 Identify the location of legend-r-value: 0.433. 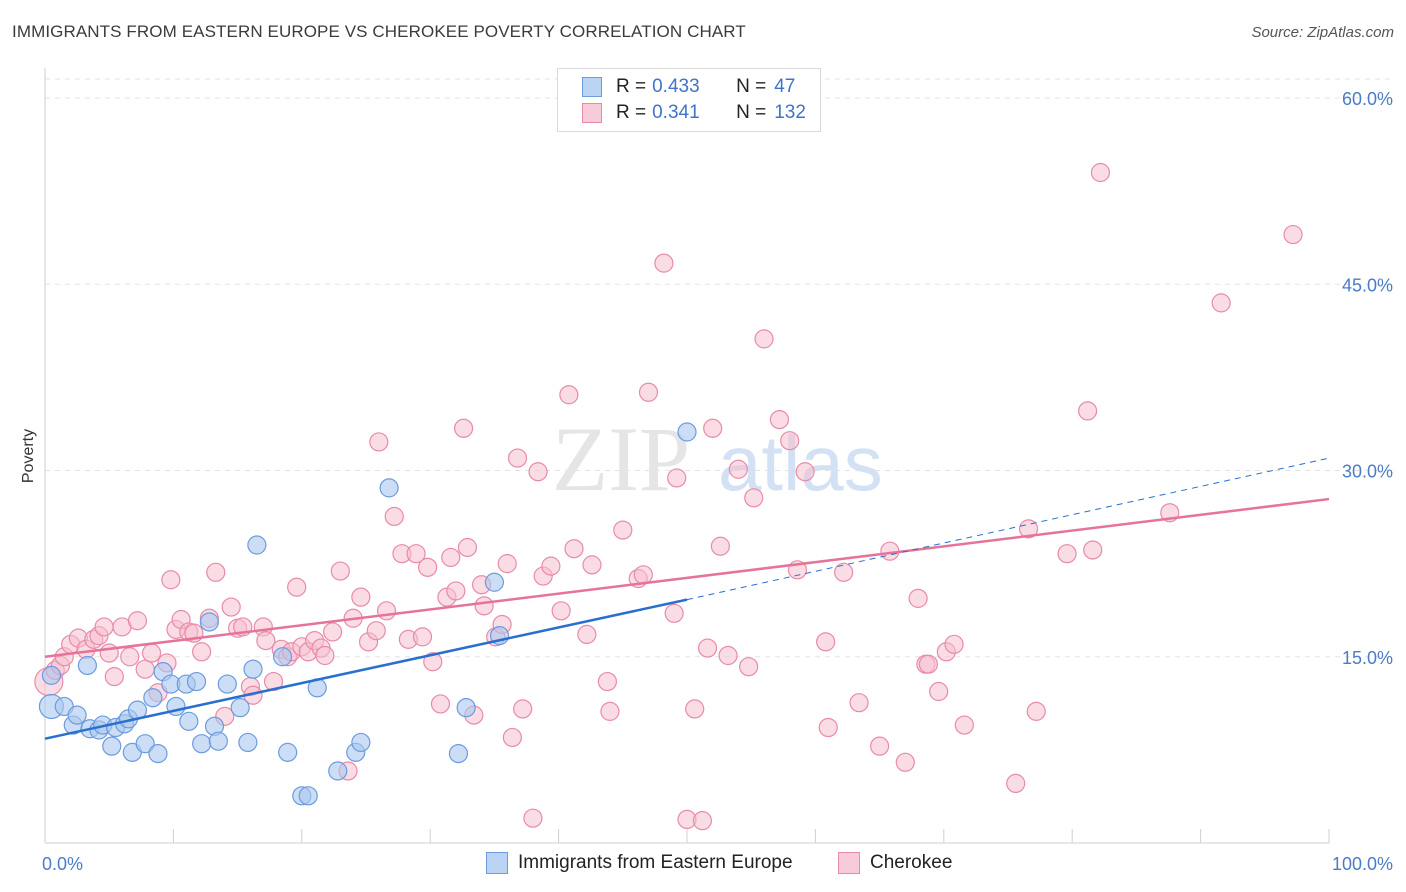
(676, 86).